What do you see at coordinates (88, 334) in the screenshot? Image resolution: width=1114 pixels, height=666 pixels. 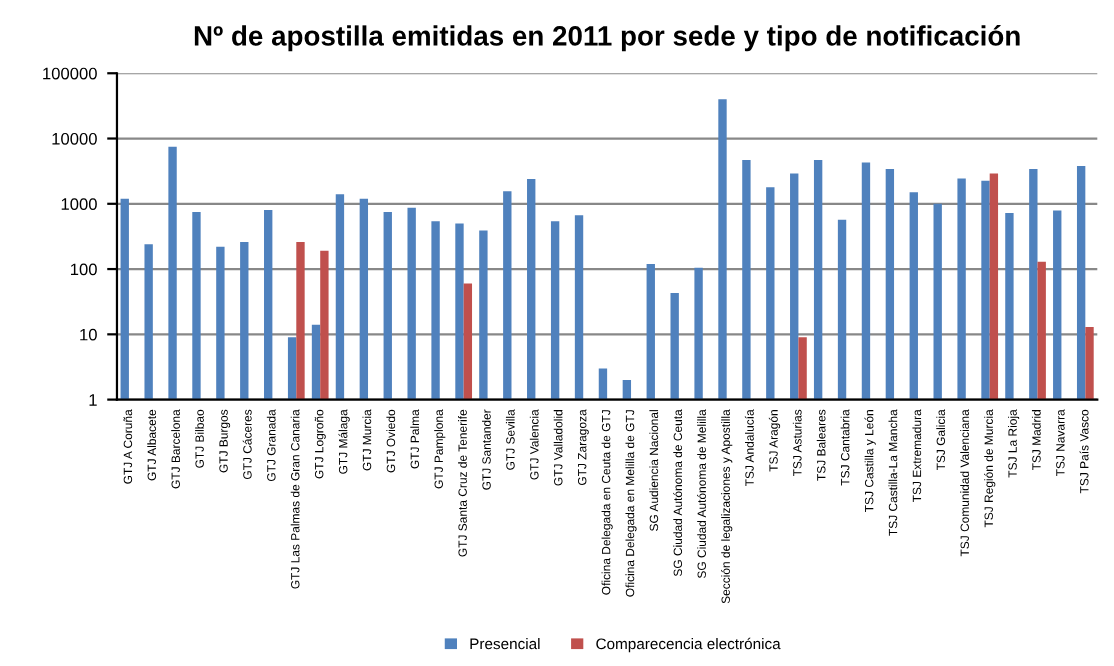 I see `y-tick-label: 10` at bounding box center [88, 334].